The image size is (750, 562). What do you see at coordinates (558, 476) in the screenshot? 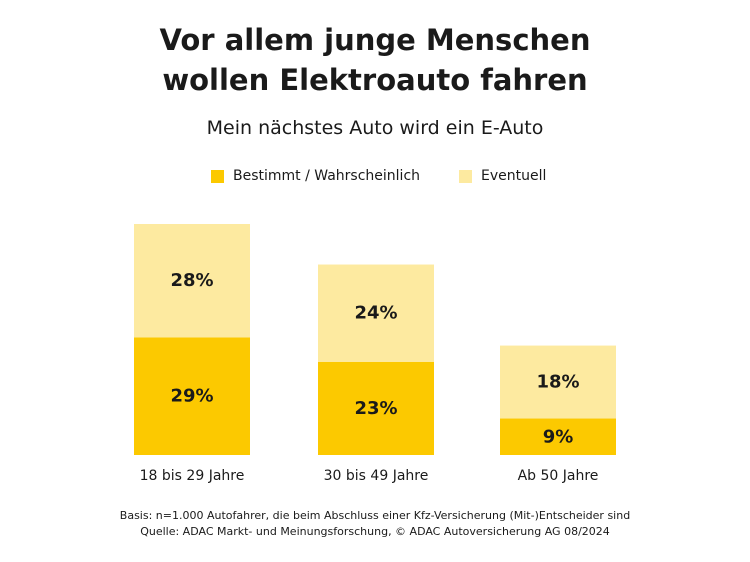
I see `category-label-3: Ab 50 Jahre` at bounding box center [558, 476].